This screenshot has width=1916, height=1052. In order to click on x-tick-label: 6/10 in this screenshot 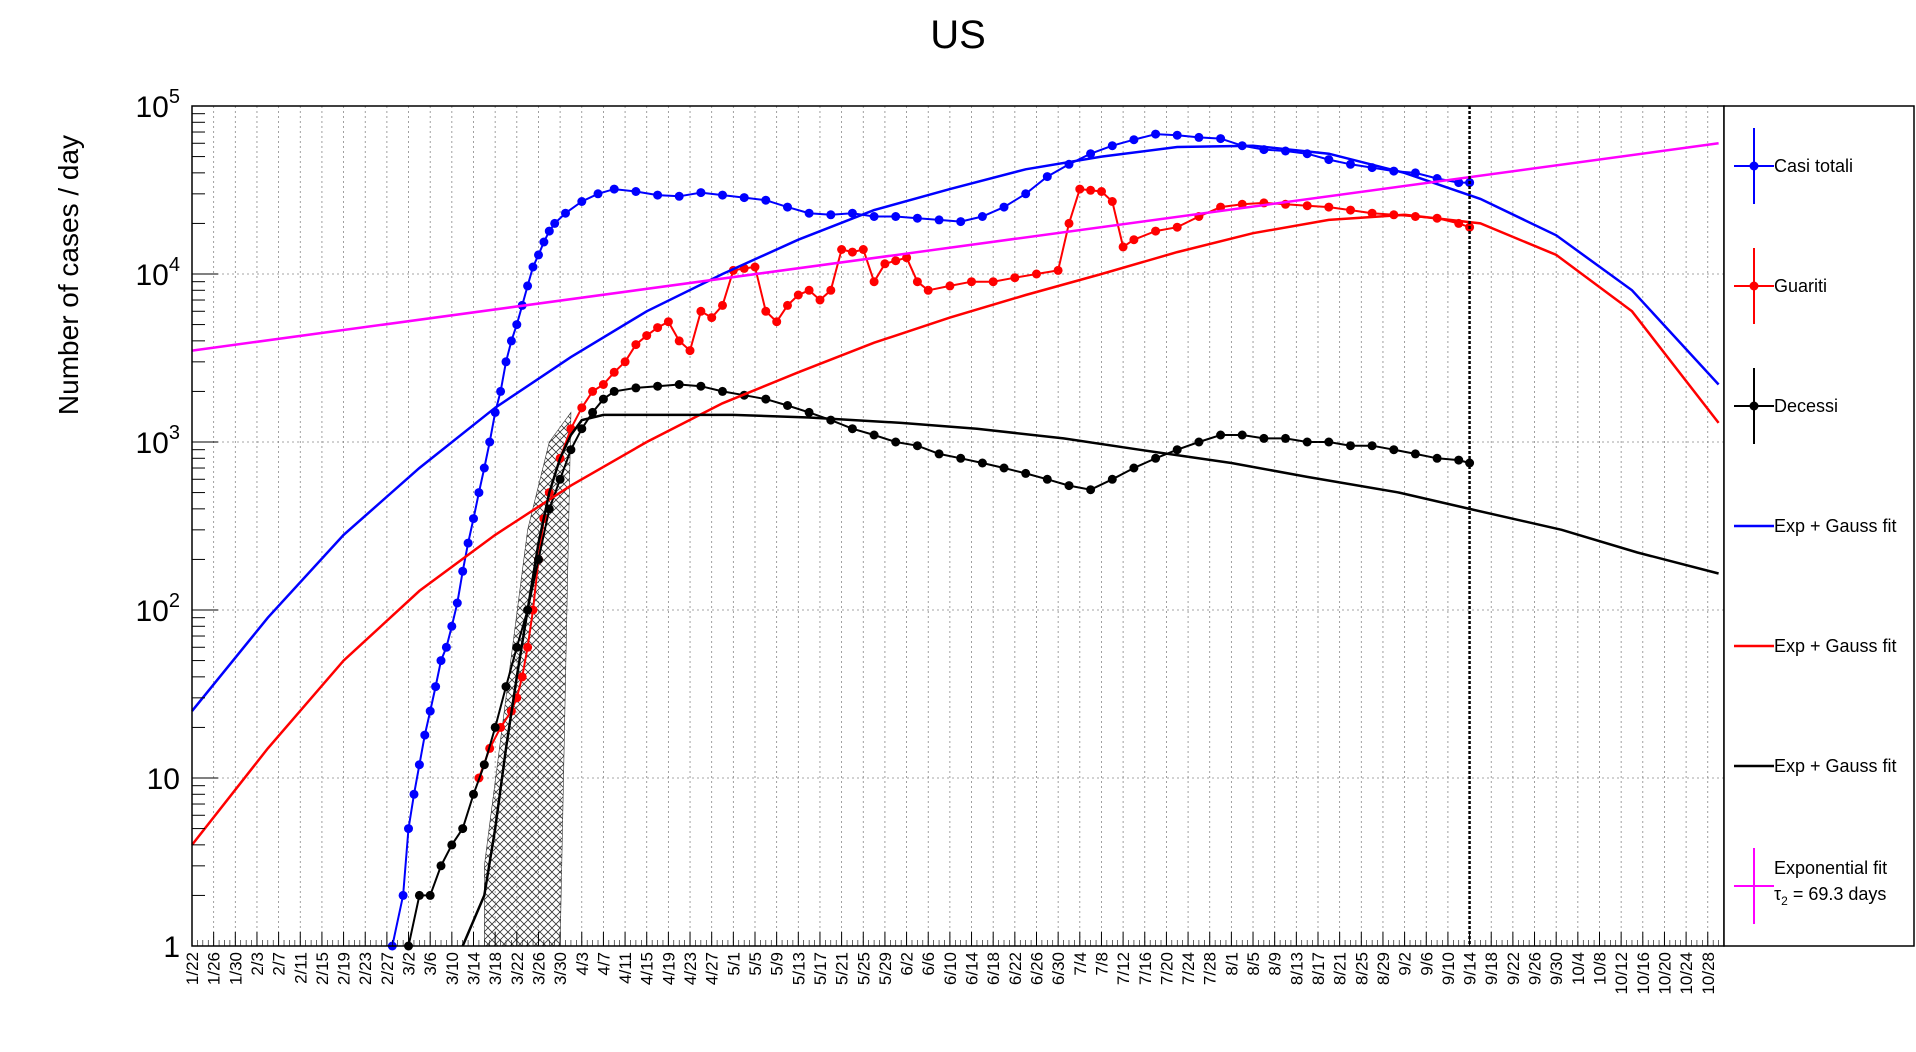, I will do `click(950, 968)`.